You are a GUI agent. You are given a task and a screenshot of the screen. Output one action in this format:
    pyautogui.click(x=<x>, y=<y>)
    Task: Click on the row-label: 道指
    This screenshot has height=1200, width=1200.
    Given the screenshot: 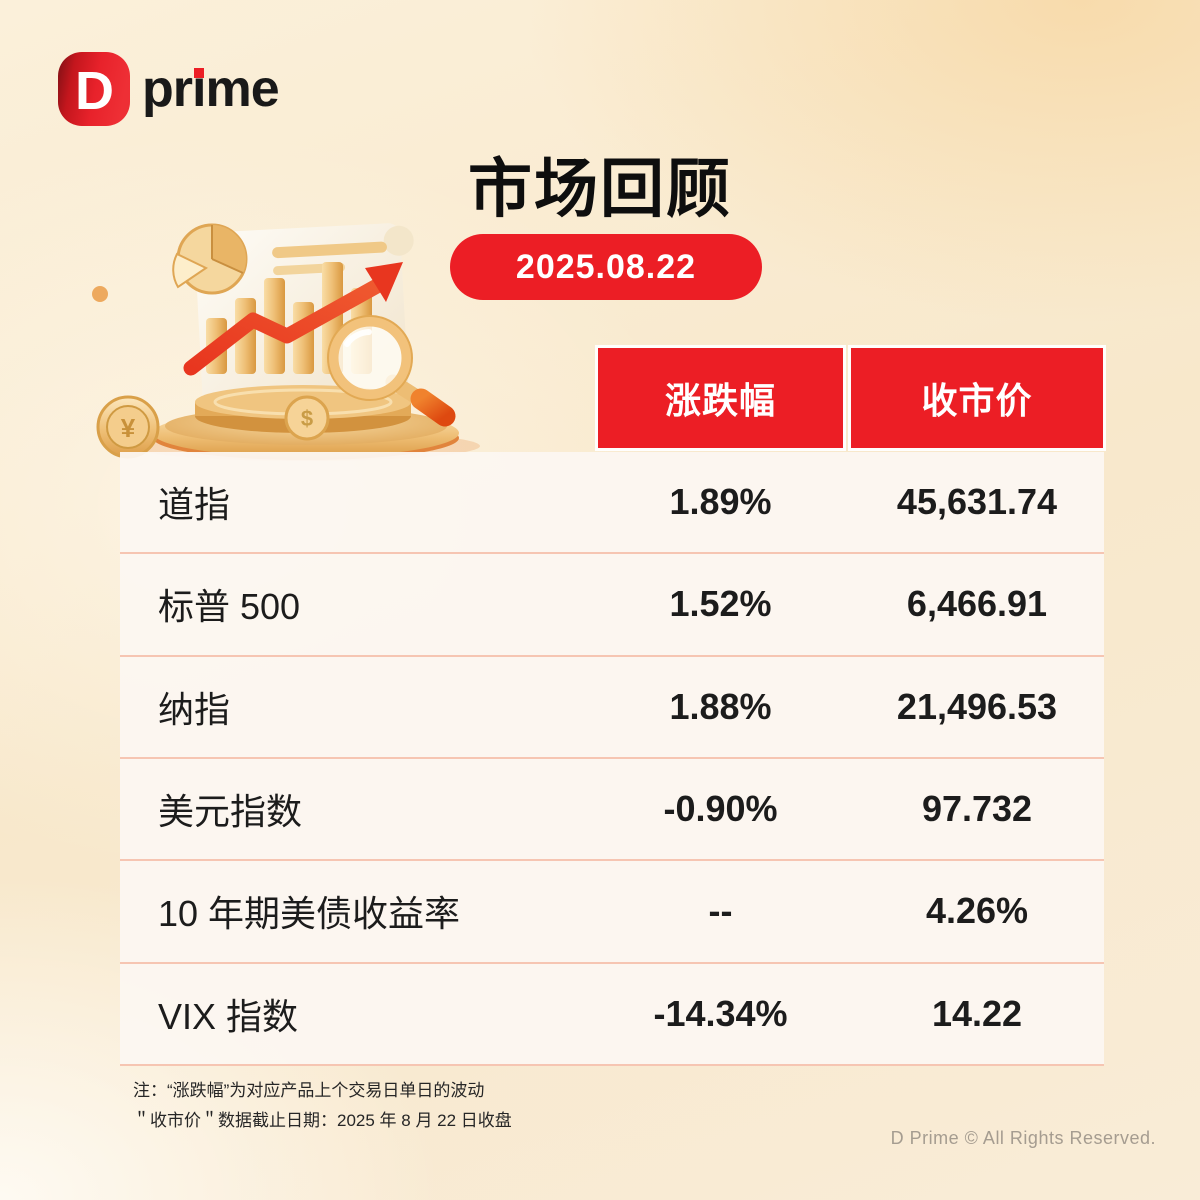 What is the action you would take?
    pyautogui.click(x=194, y=505)
    